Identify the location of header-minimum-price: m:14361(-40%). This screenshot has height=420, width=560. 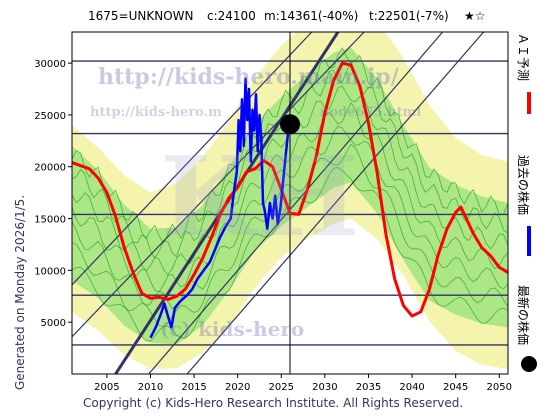
(311, 16).